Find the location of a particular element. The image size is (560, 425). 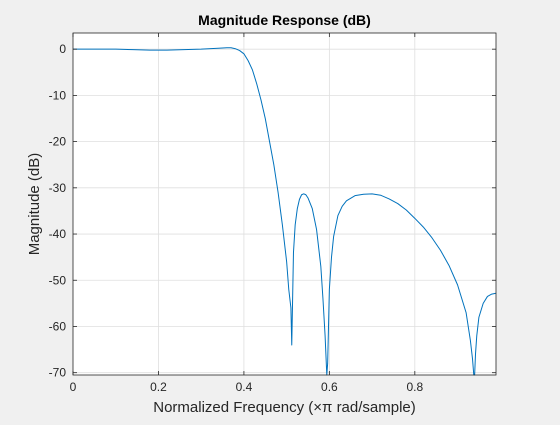

x-tick-label: 0.6 is located at coordinates (329, 387).